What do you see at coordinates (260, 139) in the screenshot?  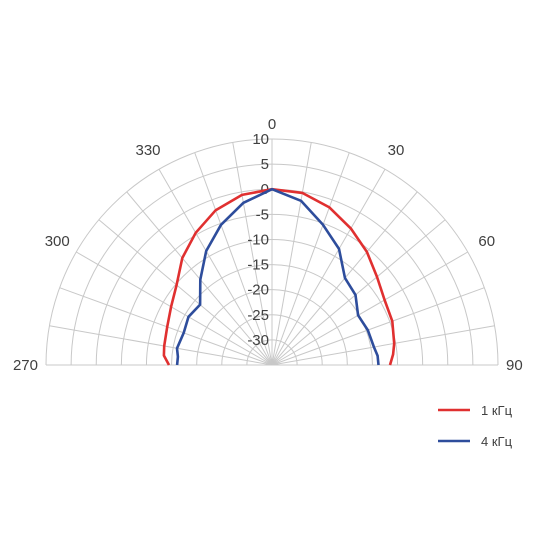 I see `radial-tick-label: 10` at bounding box center [260, 139].